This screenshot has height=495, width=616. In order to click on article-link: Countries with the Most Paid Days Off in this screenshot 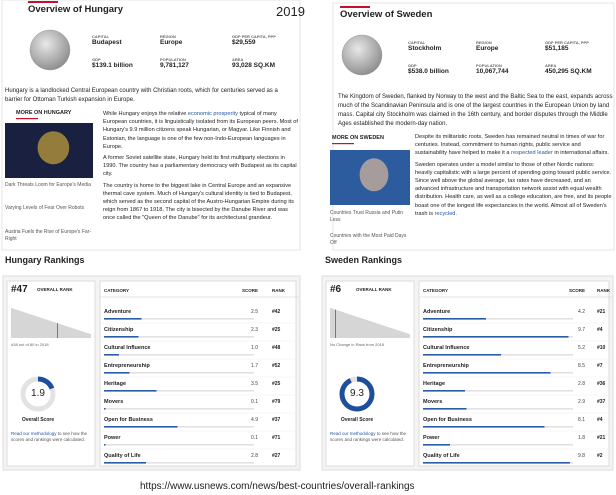, I will do `click(368, 239)`.